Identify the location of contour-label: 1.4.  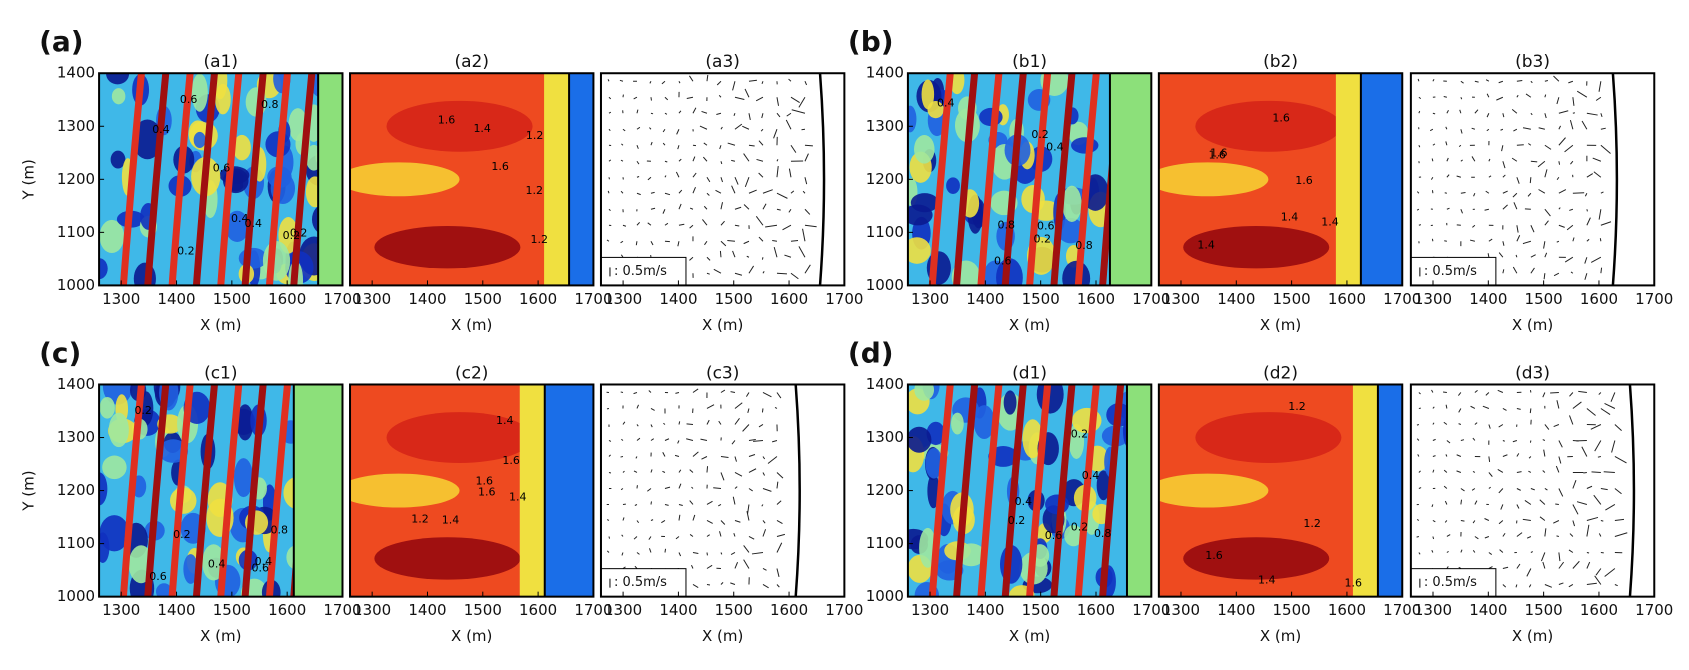
(482, 128).